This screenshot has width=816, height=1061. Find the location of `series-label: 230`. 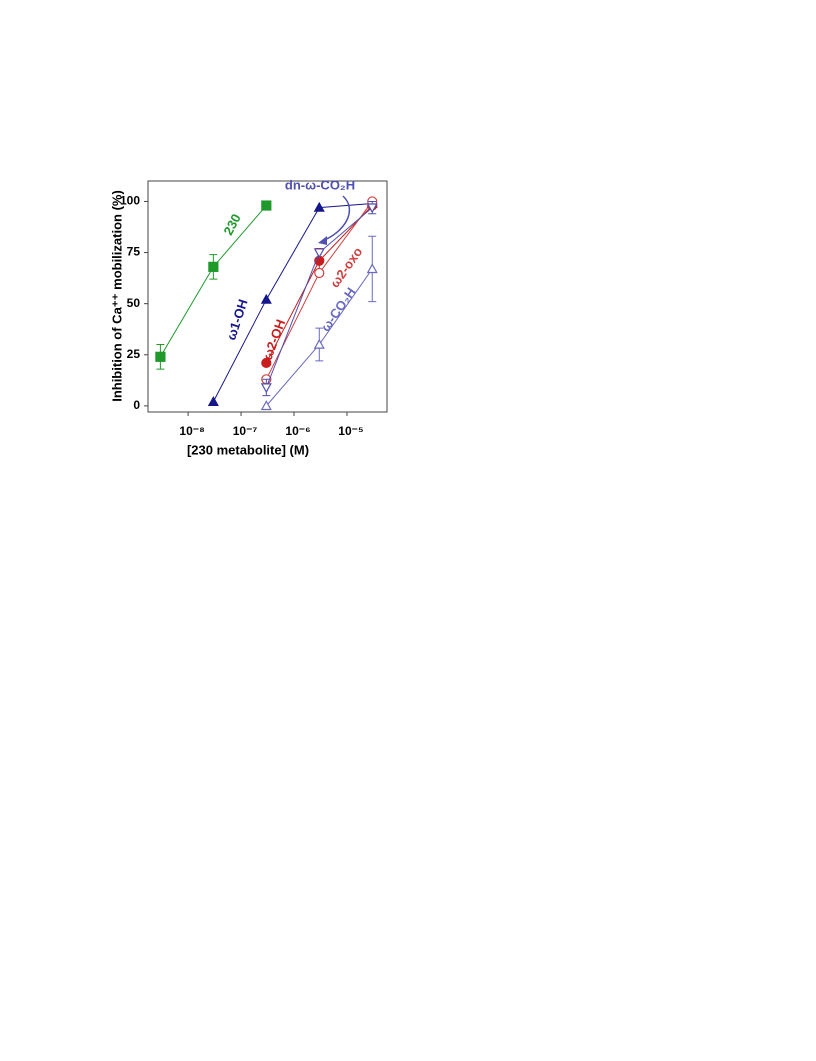

series-label: 230 is located at coordinates (231, 224).